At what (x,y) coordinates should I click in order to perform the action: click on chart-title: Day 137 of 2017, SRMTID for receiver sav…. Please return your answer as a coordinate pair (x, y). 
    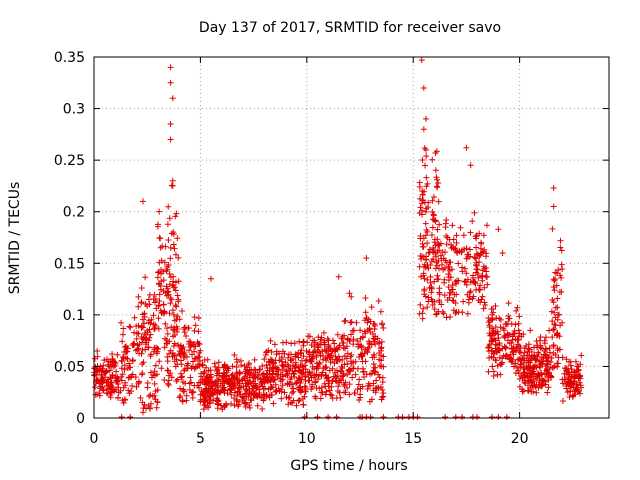
    Looking at the image, I should click on (350, 28).